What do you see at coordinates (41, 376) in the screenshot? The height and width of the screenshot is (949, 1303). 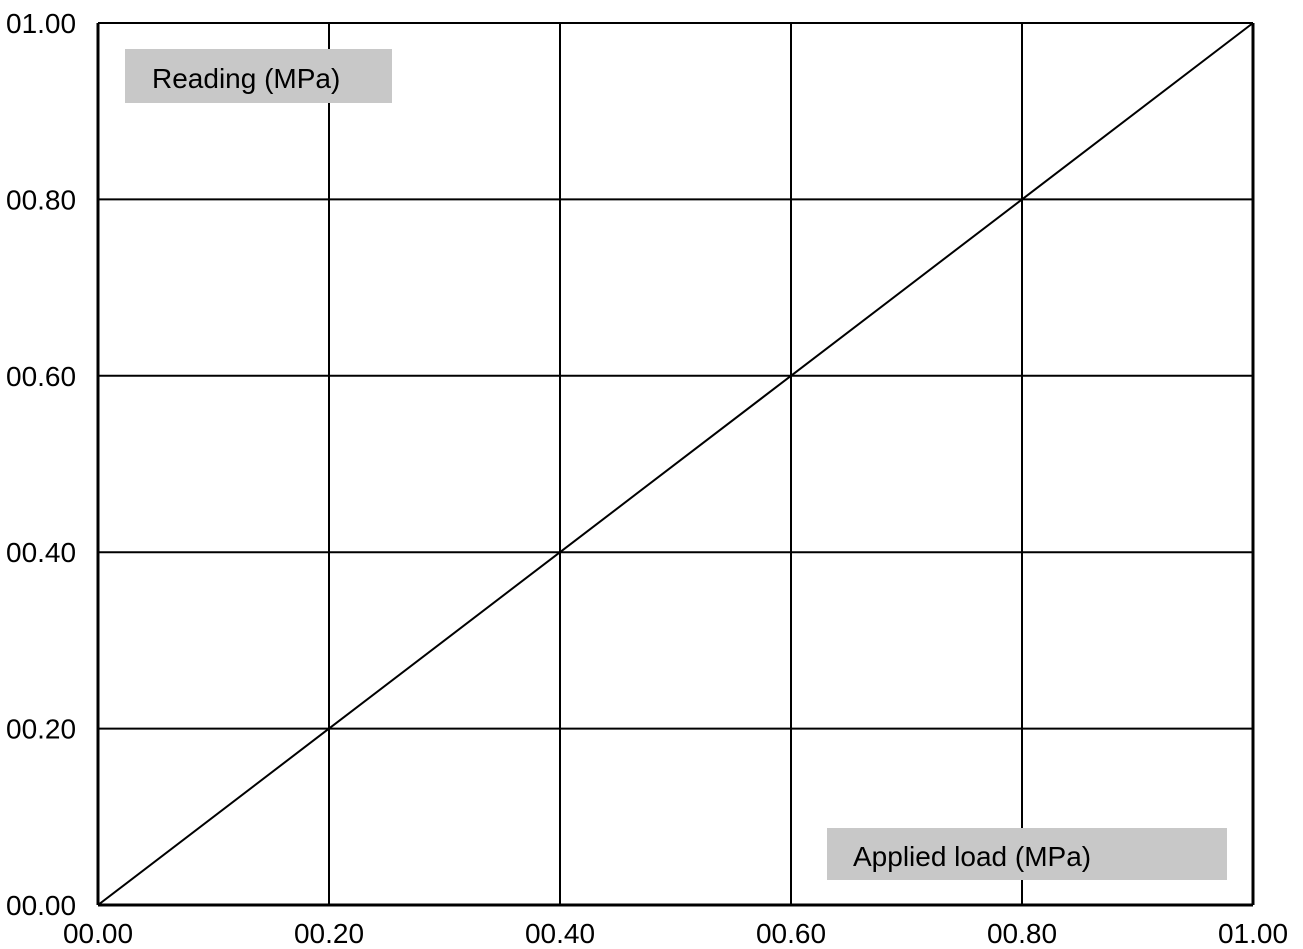 I see `y-tick-label: 00.60` at bounding box center [41, 376].